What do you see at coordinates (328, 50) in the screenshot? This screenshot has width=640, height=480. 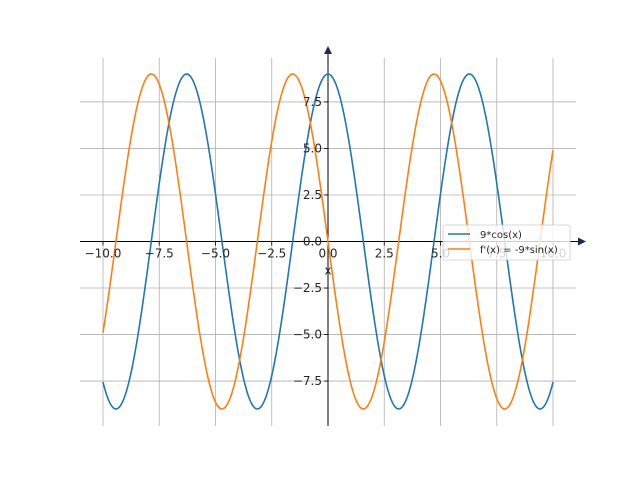 I see `y-axis-arrow-icon` at bounding box center [328, 50].